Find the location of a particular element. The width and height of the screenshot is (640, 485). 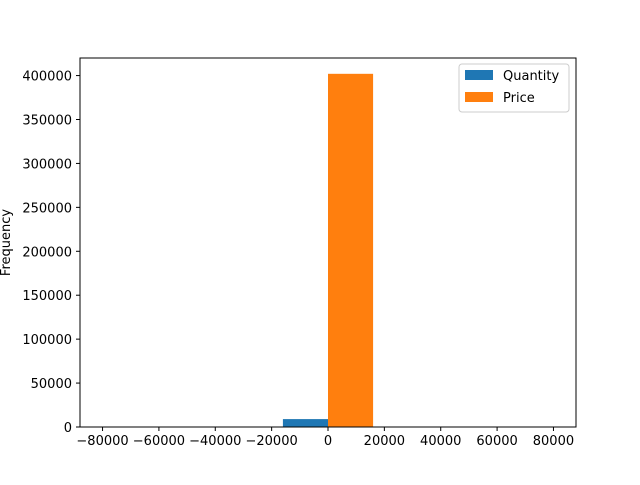

legend-swatch-quantity is located at coordinates (479, 75).